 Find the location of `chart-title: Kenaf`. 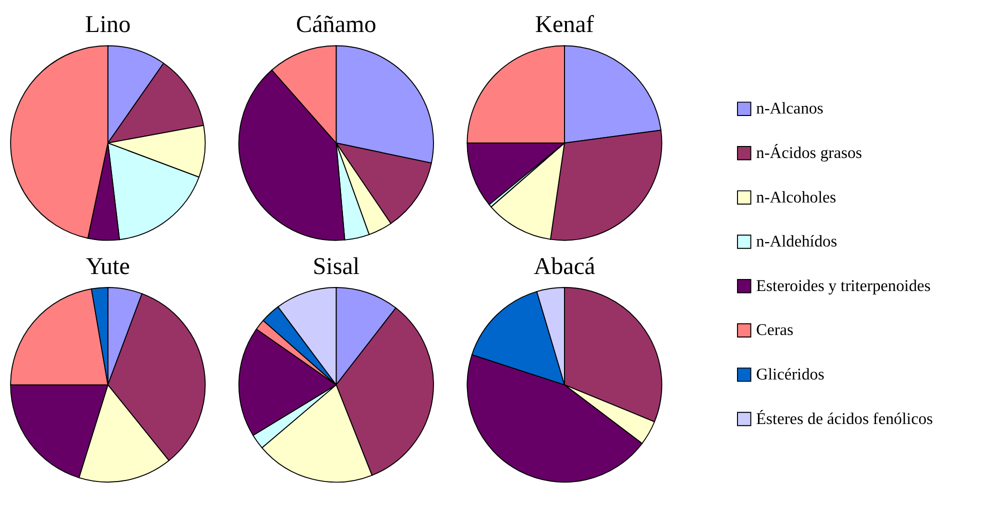

chart-title: Kenaf is located at coordinates (565, 25).